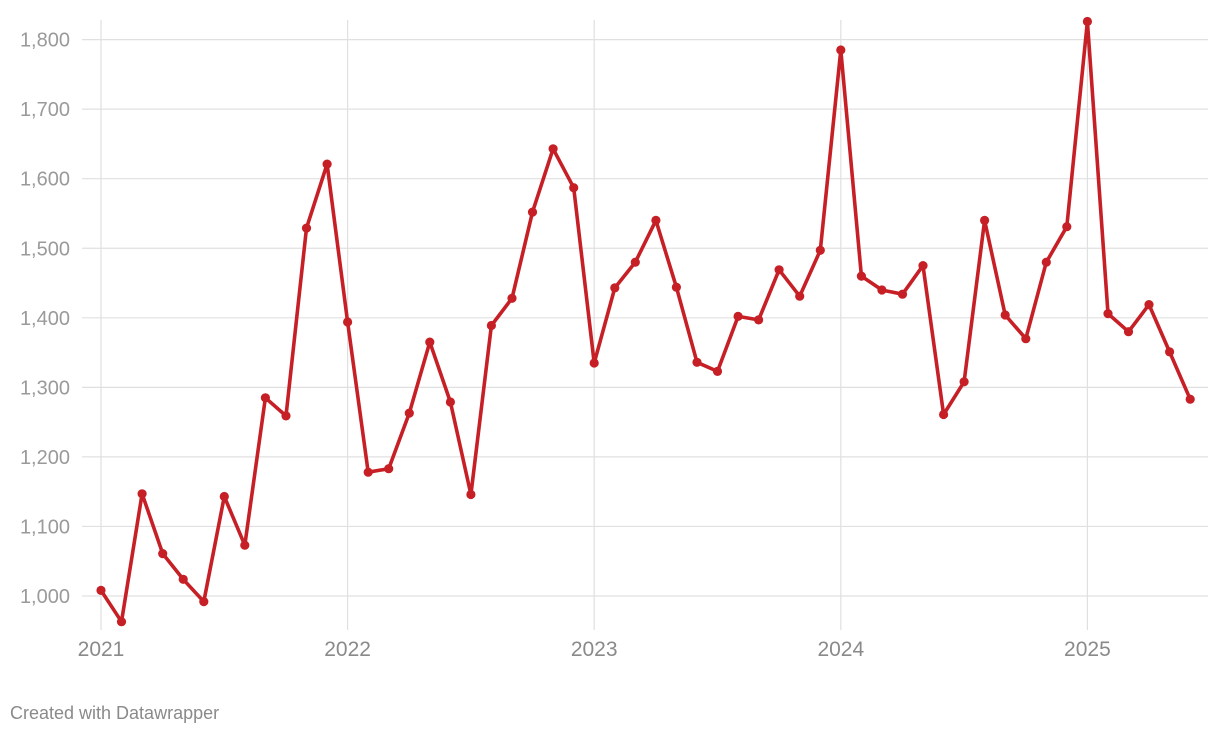 The image size is (1220, 738). I want to click on x-tick-label: 2023, so click(594, 649).